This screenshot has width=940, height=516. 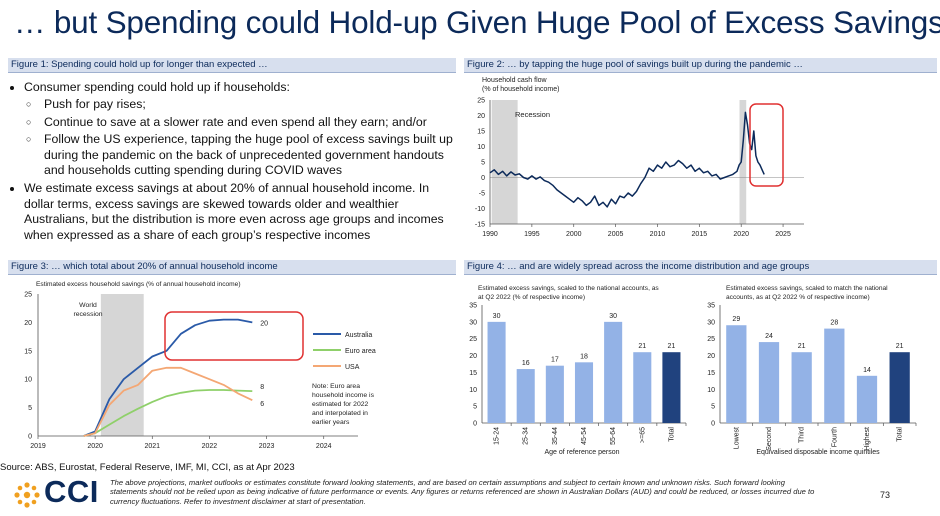 I want to click on fig4-left-y-tick-label: 5, so click(x=475, y=407).